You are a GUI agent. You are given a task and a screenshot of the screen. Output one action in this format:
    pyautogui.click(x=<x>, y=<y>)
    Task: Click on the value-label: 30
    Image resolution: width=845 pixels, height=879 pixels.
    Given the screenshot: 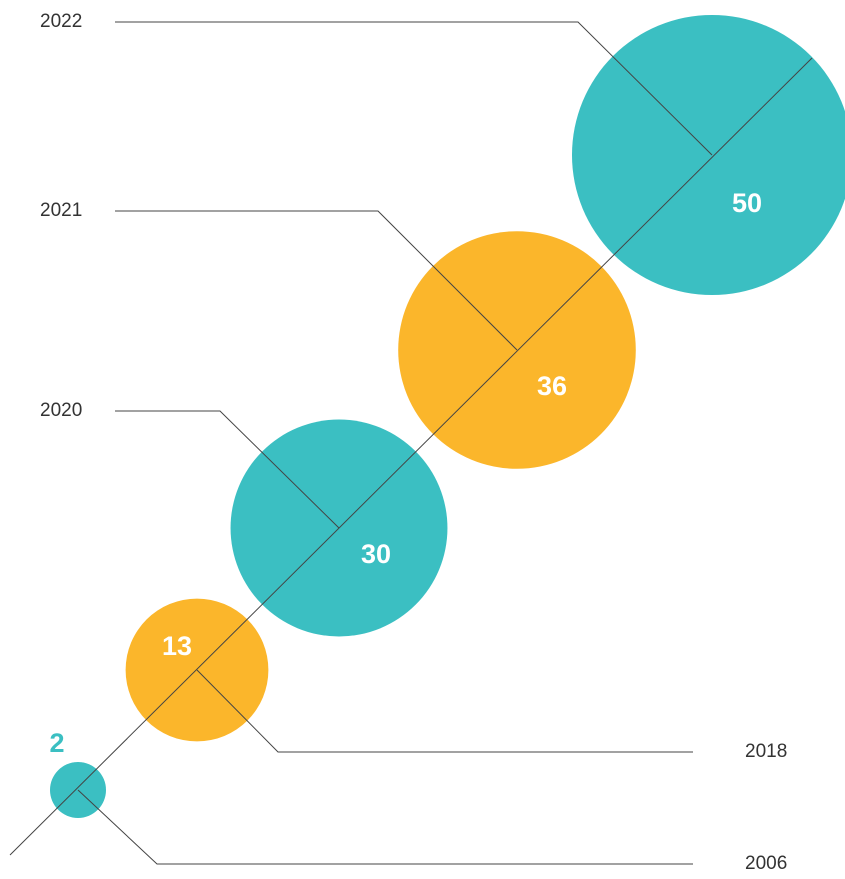 What is the action you would take?
    pyautogui.click(x=376, y=554)
    